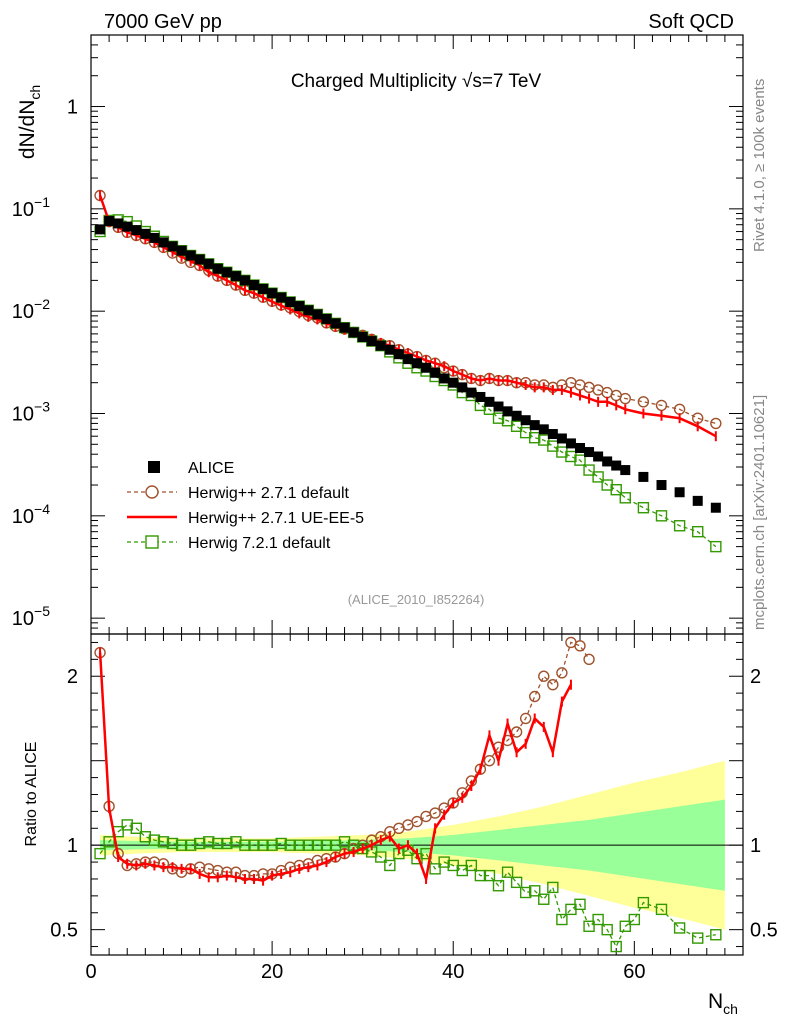 The image size is (786, 1024). What do you see at coordinates (453, 972) in the screenshot?
I see `x-tick-label: 40` at bounding box center [453, 972].